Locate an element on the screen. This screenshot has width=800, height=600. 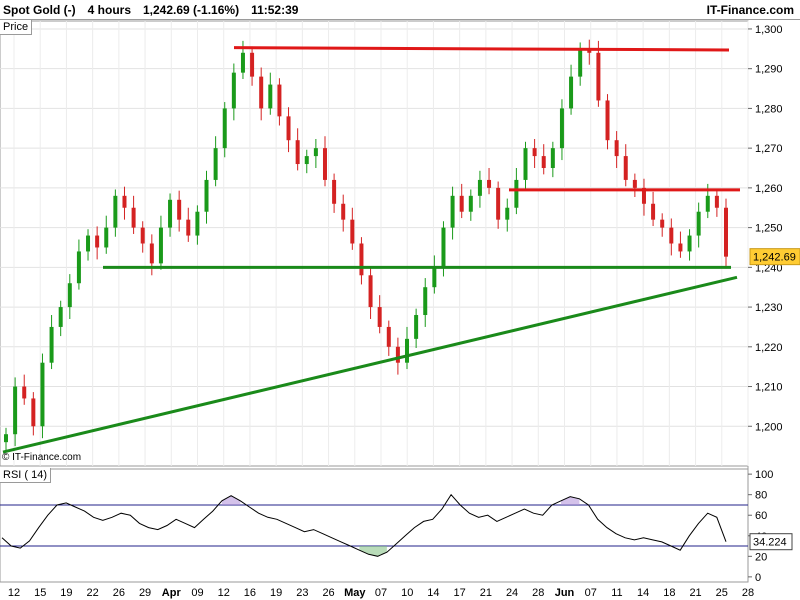
x-tick-label: 09 is located at coordinates (197, 593).